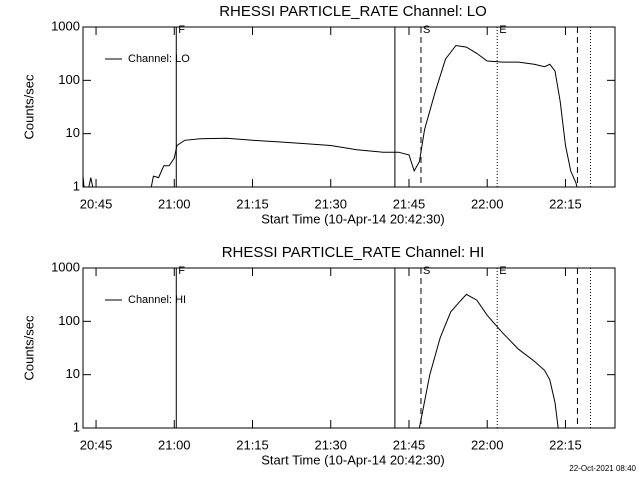 The width and height of the screenshot is (640, 480). What do you see at coordinates (353, 252) in the screenshot?
I see `chart-title: RHESSI PARTICLE_RATE Channel: HI` at bounding box center [353, 252].